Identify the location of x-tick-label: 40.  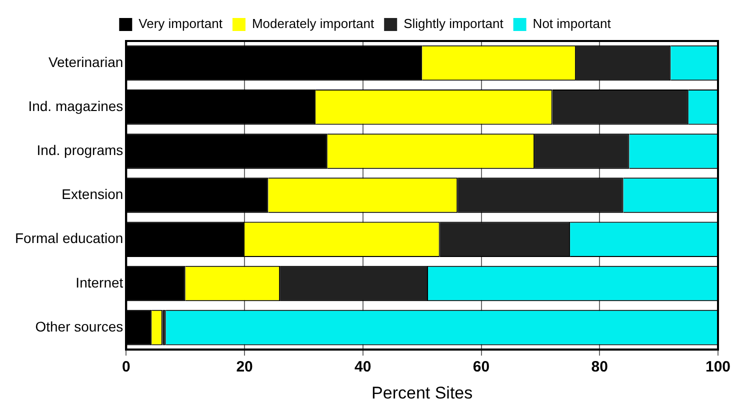
(363, 367).